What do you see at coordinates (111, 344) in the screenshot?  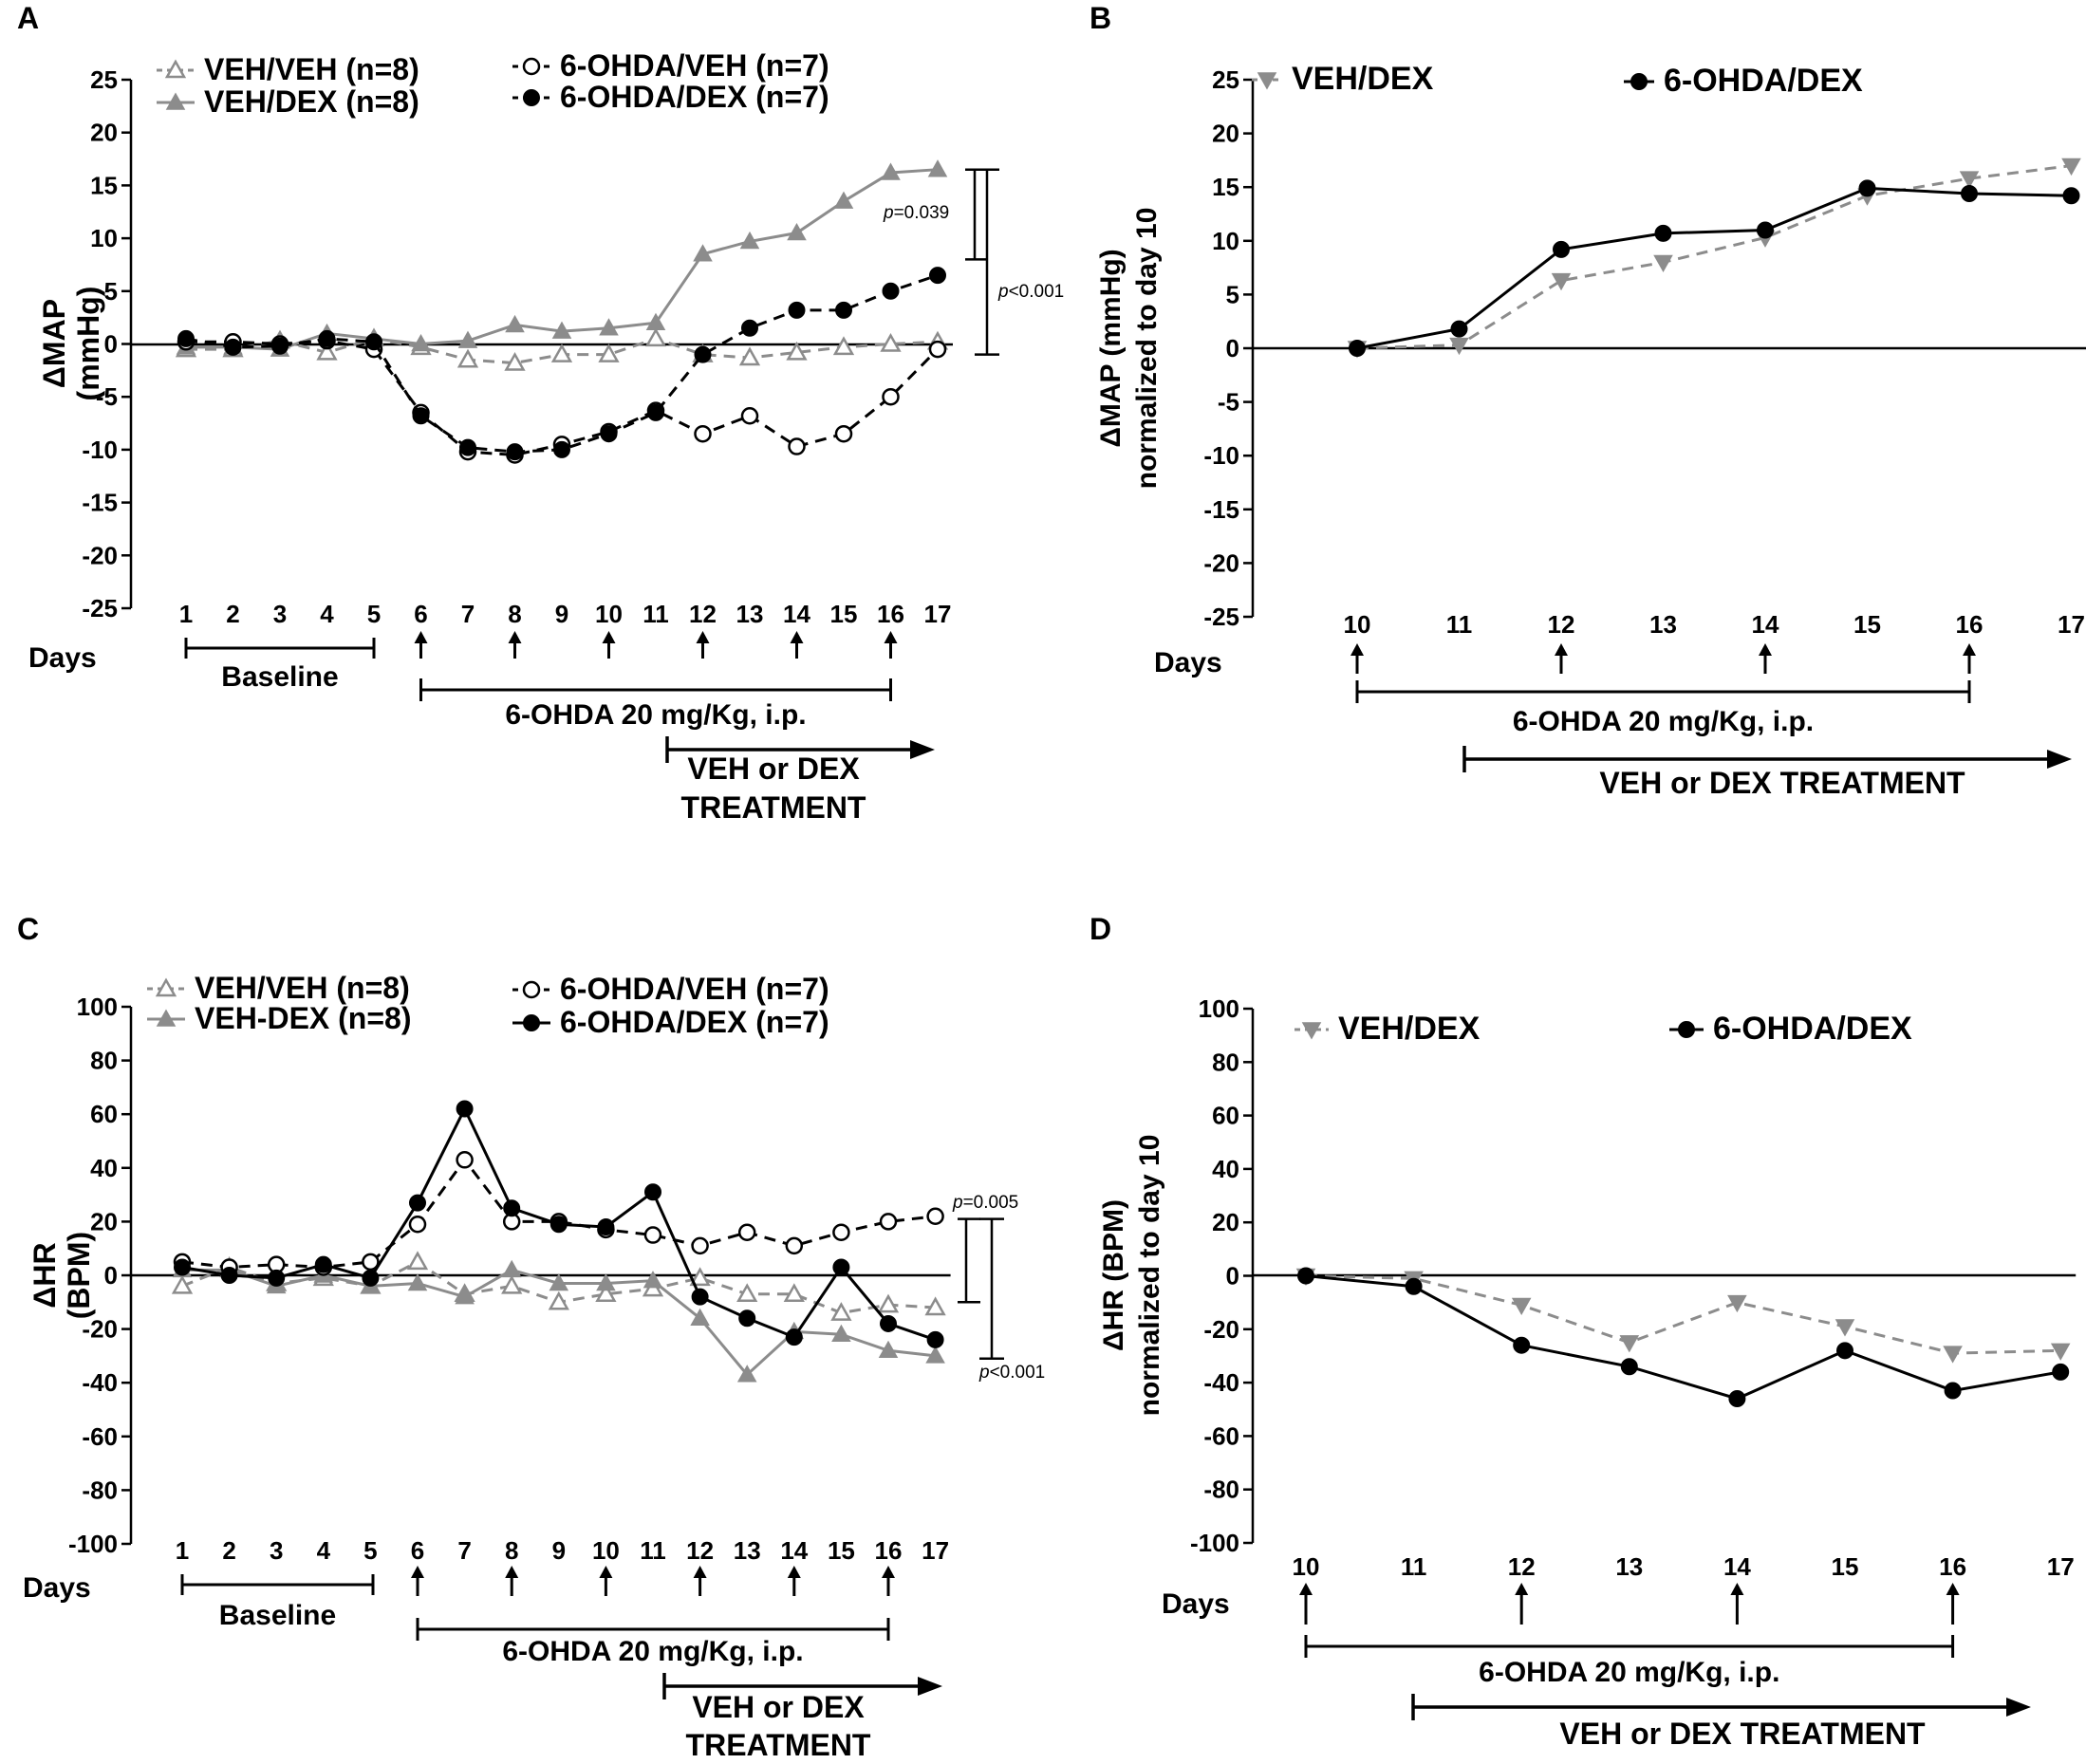 I see `panel-a-ytick-label: 0` at bounding box center [111, 344].